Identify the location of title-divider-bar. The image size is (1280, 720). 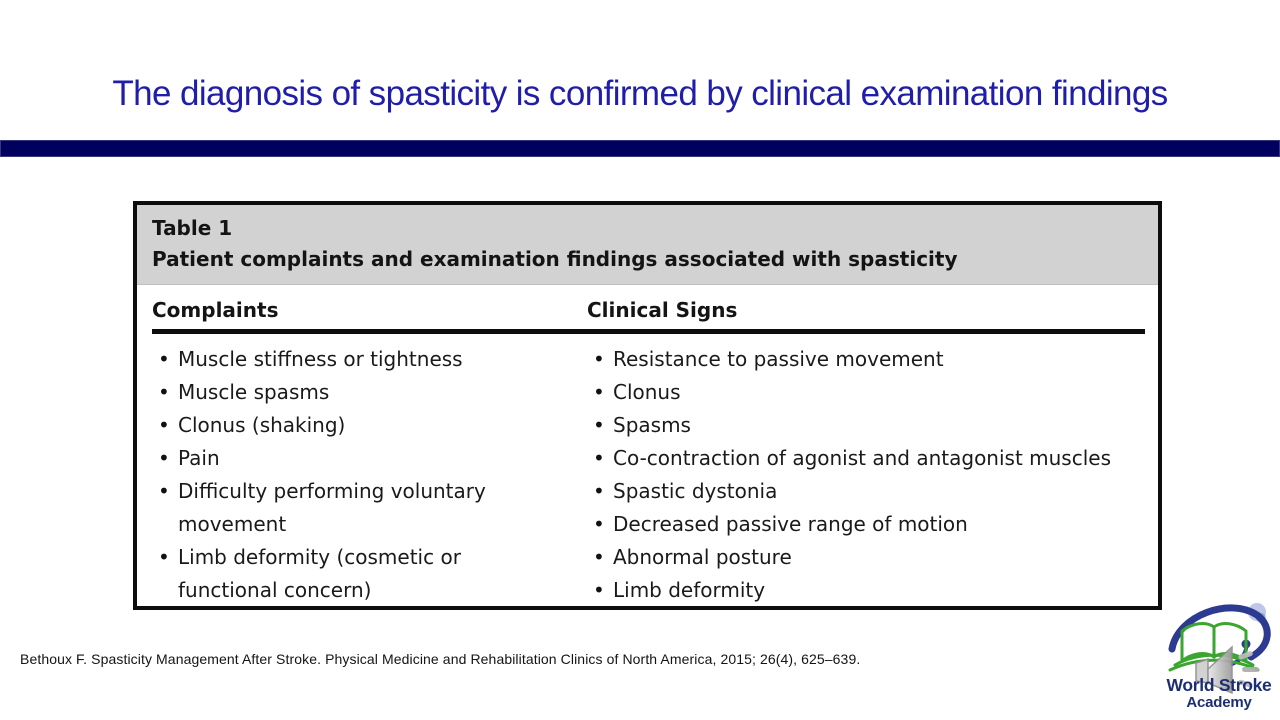
(640, 148).